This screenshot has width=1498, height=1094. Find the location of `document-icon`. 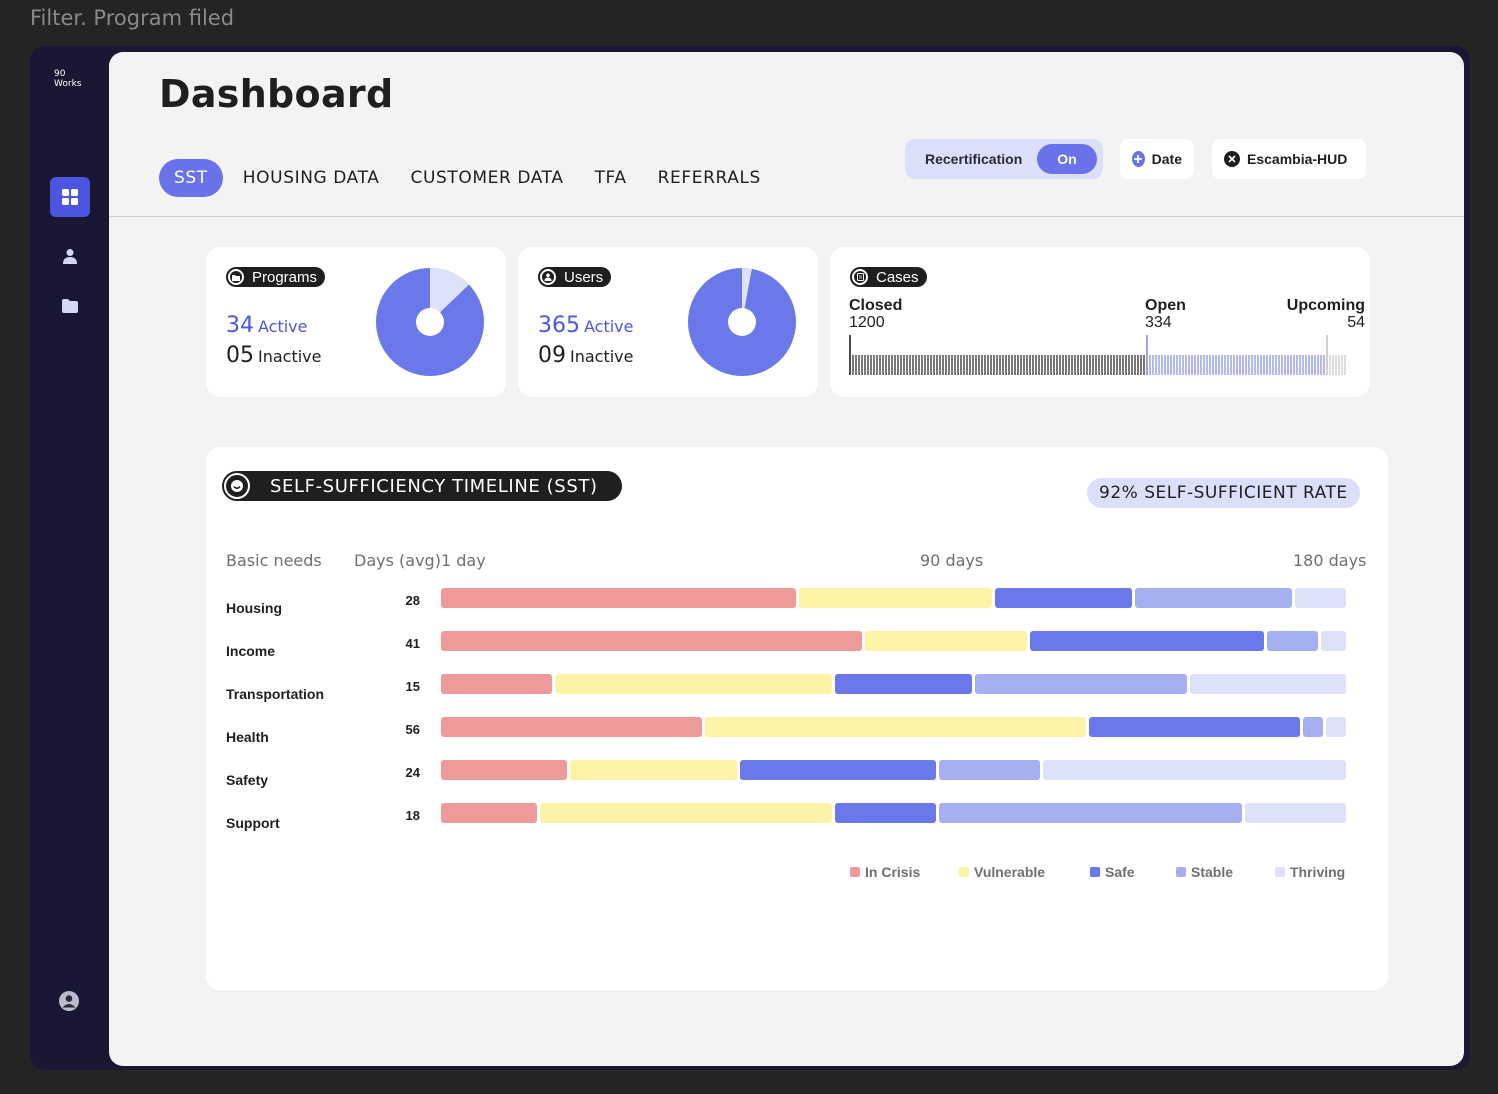

document-icon is located at coordinates (860, 277).